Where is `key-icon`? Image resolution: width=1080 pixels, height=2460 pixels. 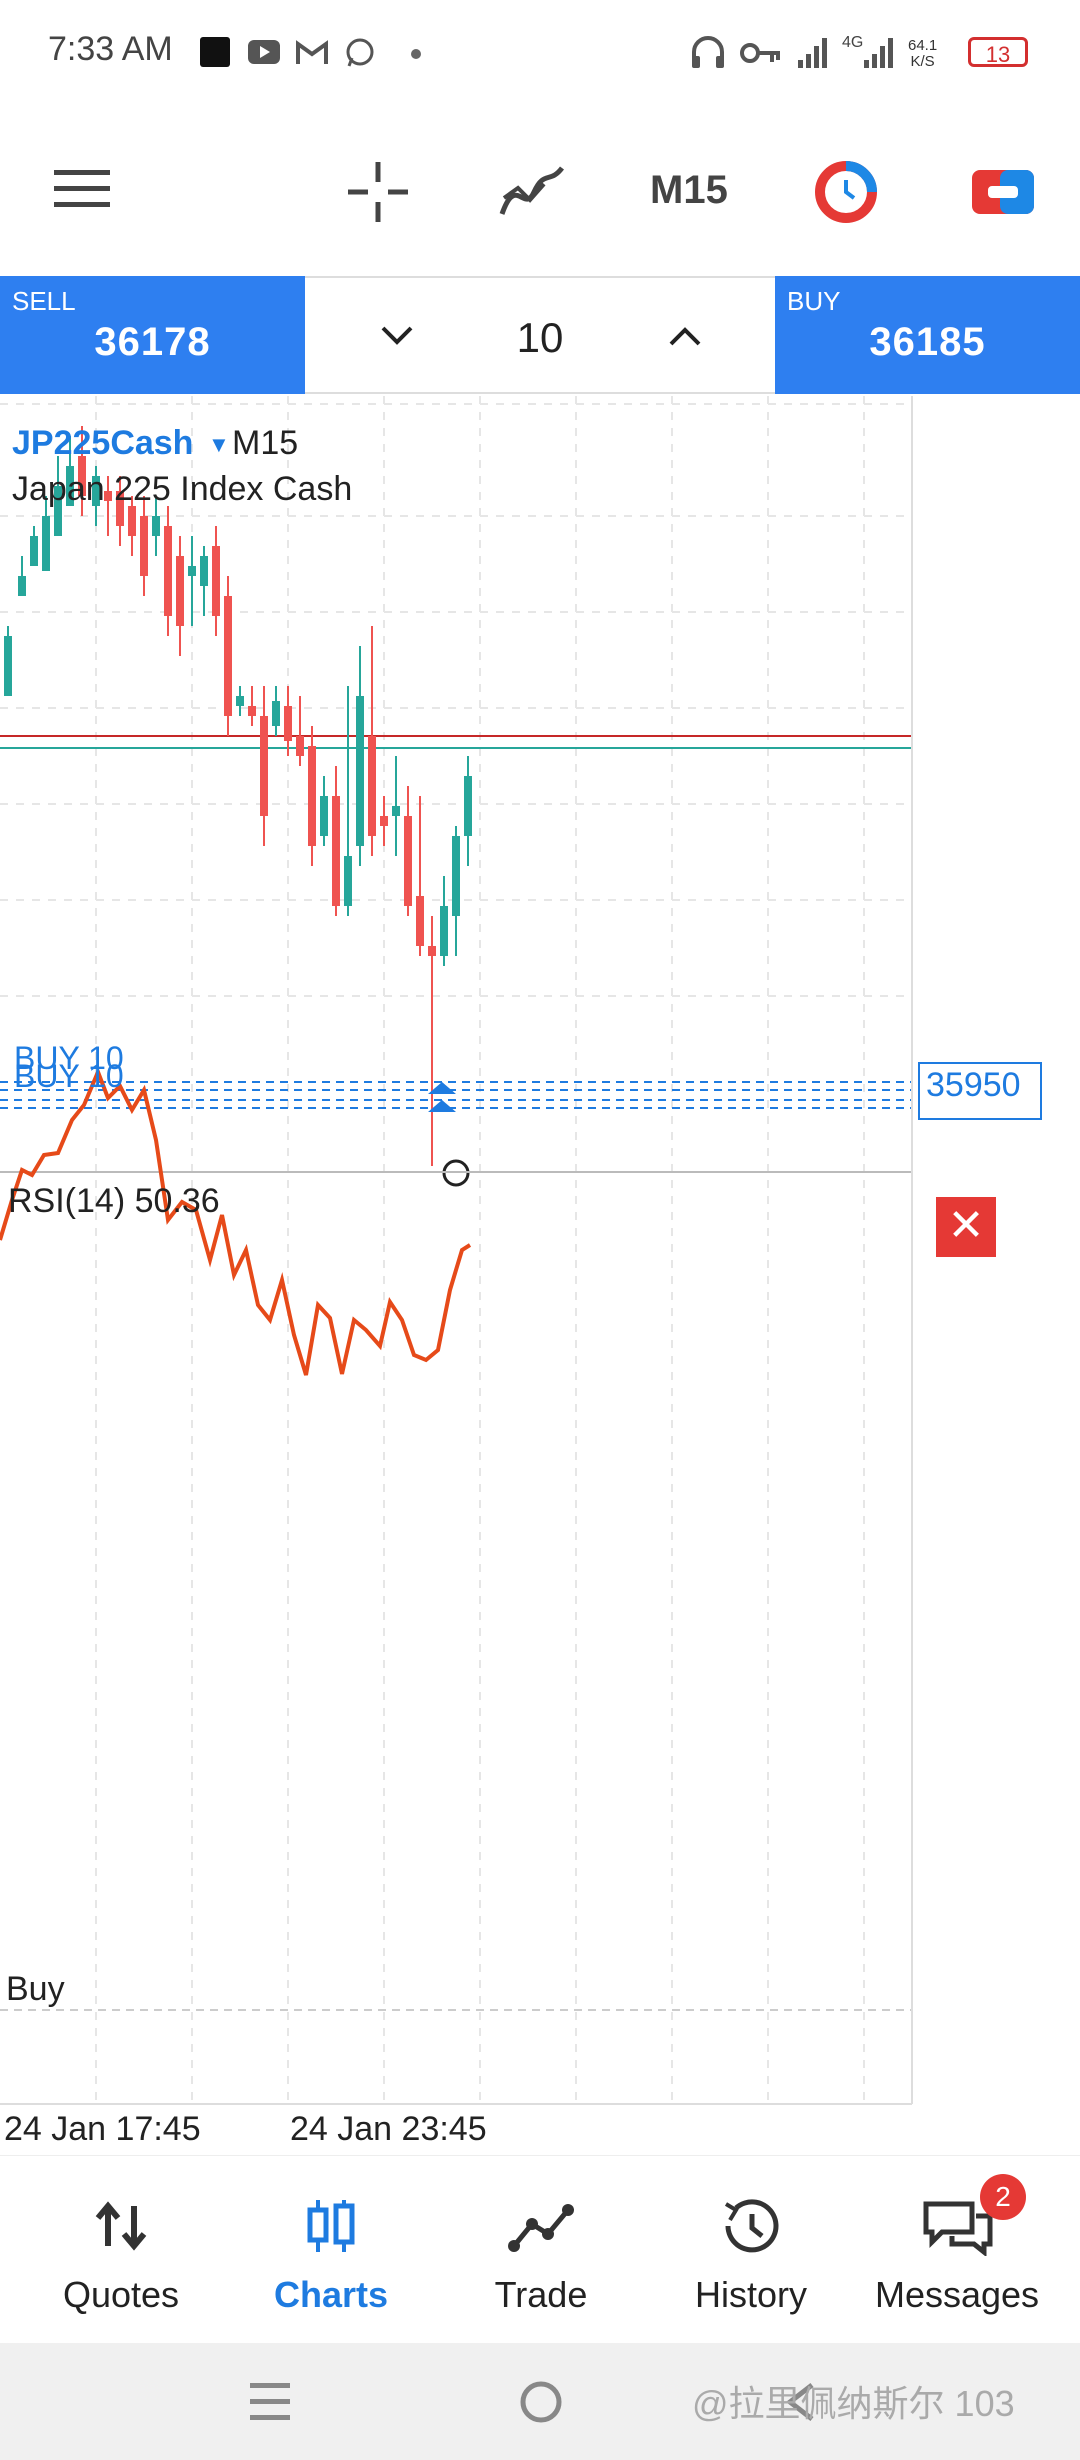
key-icon is located at coordinates (760, 53).